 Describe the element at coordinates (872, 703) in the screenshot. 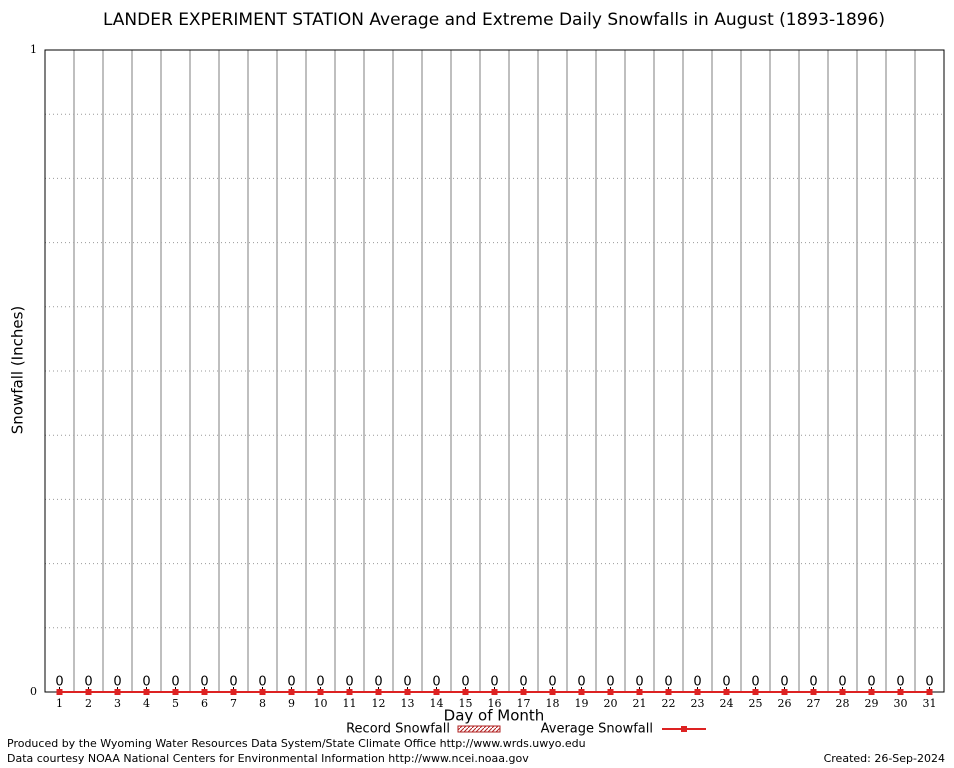

I see `x-tick-label: 29` at that location.